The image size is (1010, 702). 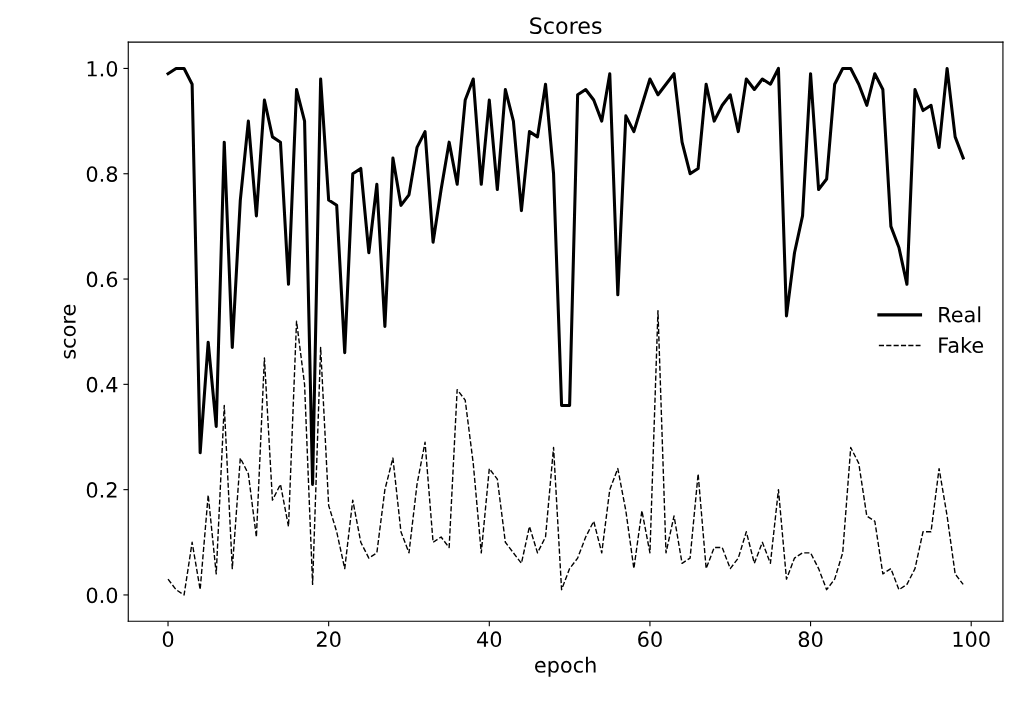 What do you see at coordinates (328, 639) in the screenshot?
I see `x-tick-label: 20` at bounding box center [328, 639].